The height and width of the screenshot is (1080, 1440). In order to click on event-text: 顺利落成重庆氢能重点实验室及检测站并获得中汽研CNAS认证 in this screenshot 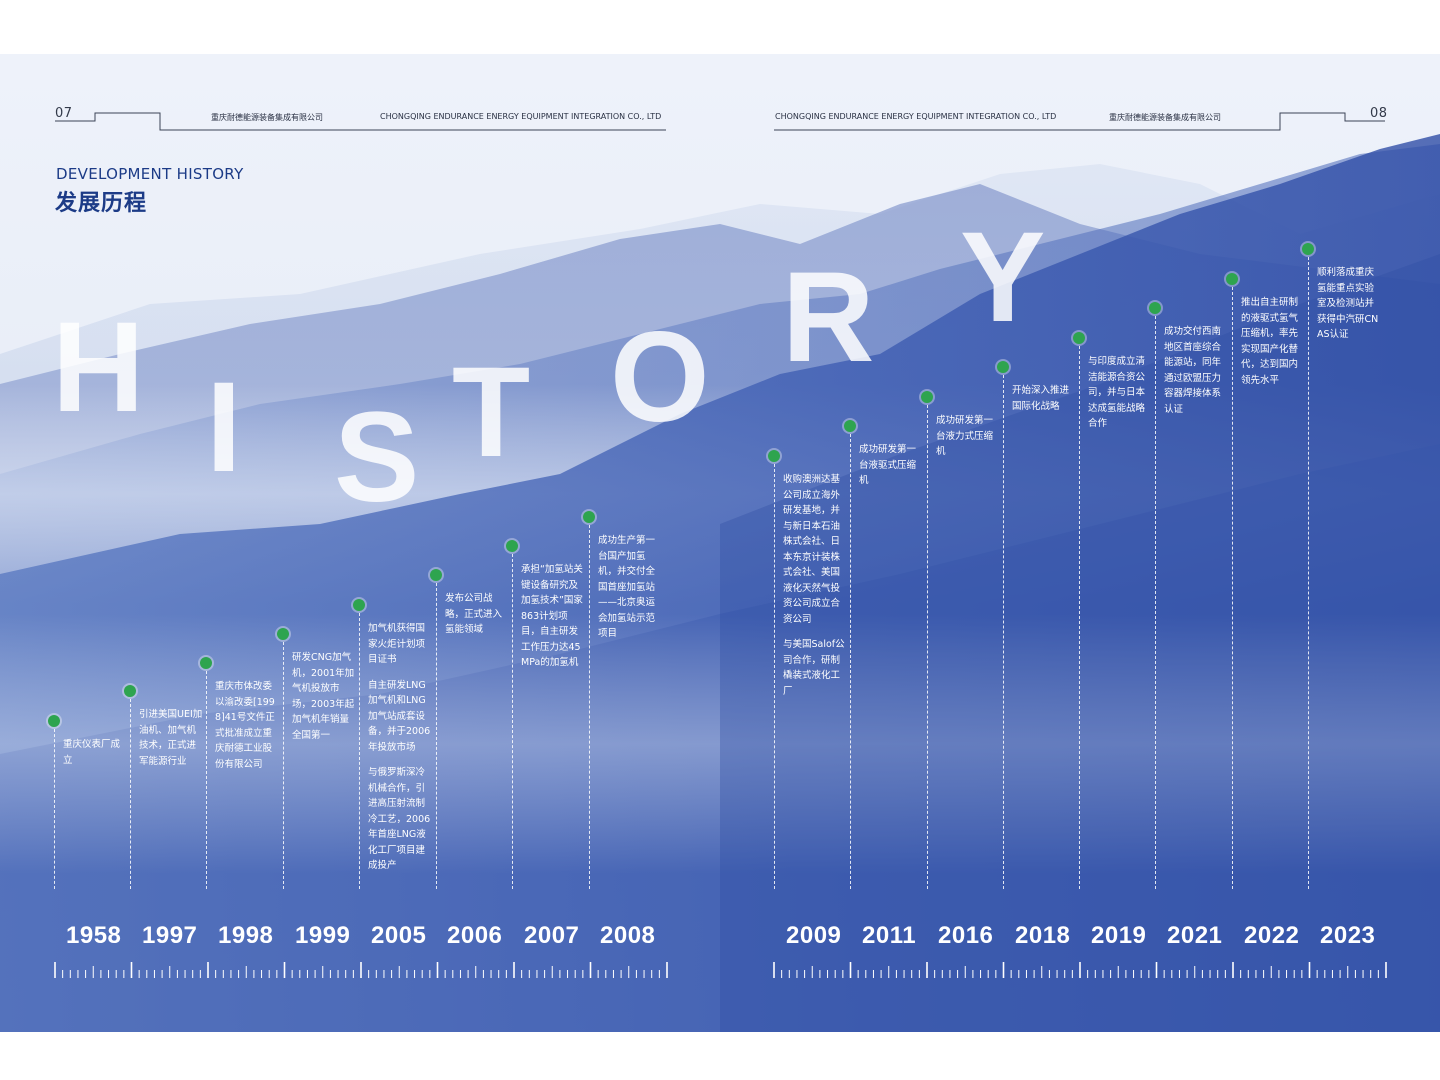, I will do `click(1348, 303)`.